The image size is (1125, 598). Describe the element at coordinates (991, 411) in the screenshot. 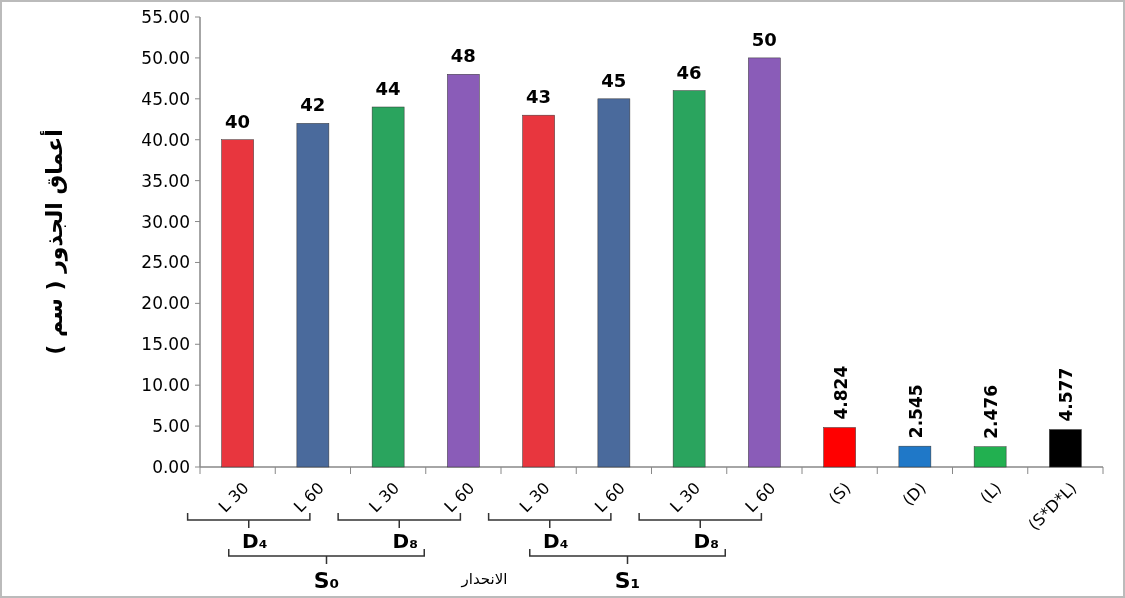

I see `data-label: 2.476` at that location.